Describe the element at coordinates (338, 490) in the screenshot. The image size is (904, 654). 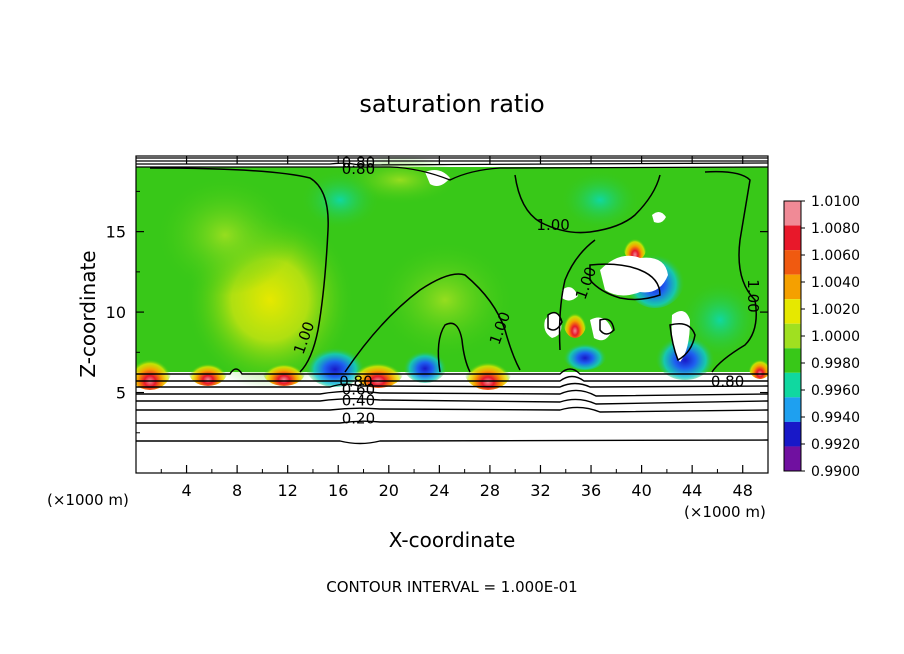
I see `x-tick-label: 16` at that location.